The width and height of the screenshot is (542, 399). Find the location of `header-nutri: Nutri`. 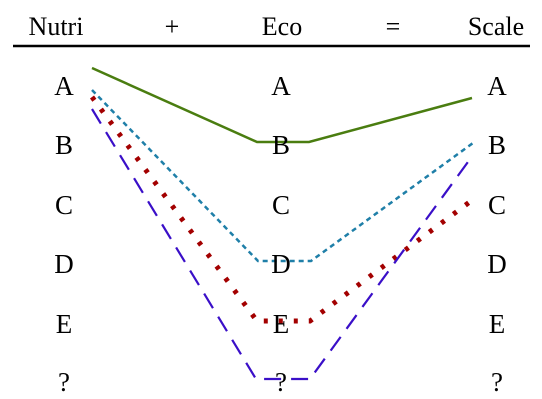

header-nutri: Nutri is located at coordinates (56, 26).